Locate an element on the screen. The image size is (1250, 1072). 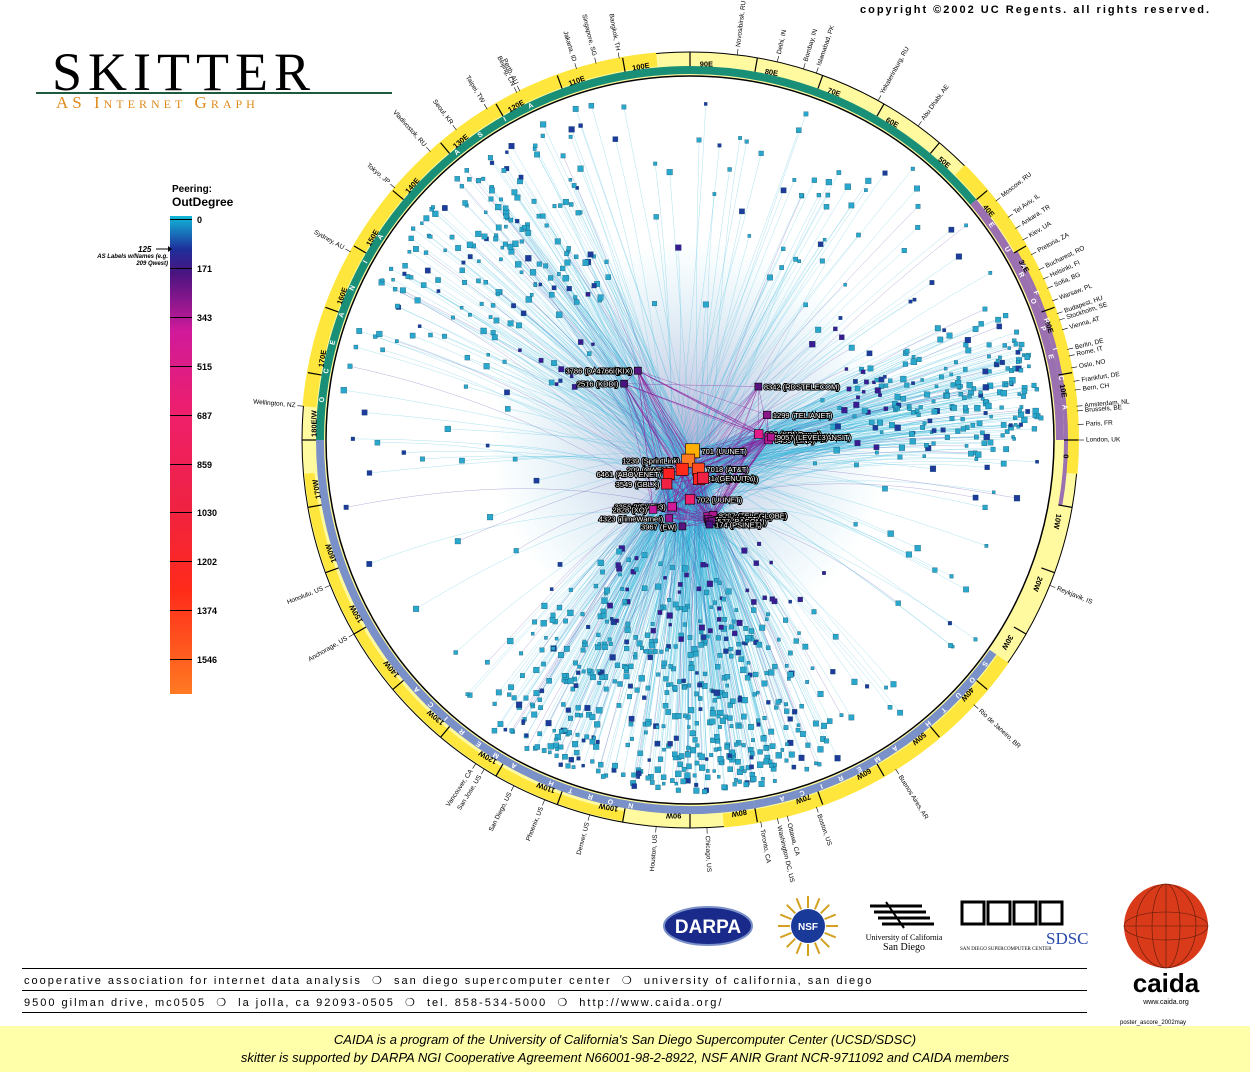
core-as-node-label: 2548 (ICIX-MD) is located at coordinates (741, 522).